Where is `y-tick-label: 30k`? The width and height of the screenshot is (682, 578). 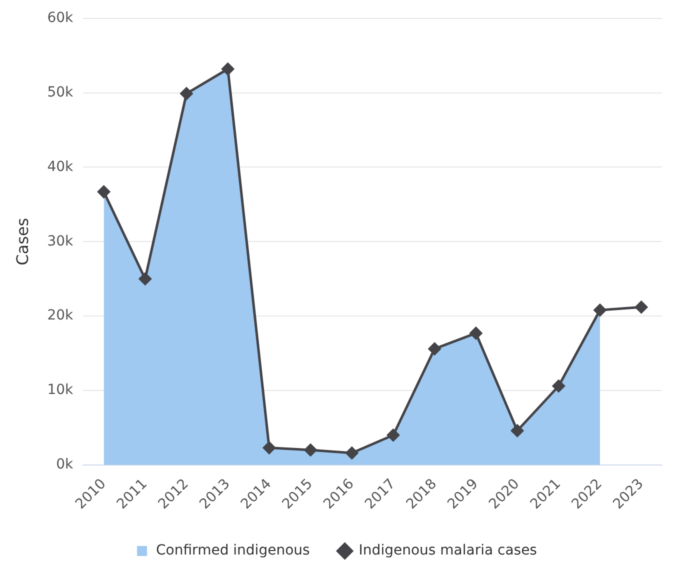 y-tick-label: 30k is located at coordinates (60, 241).